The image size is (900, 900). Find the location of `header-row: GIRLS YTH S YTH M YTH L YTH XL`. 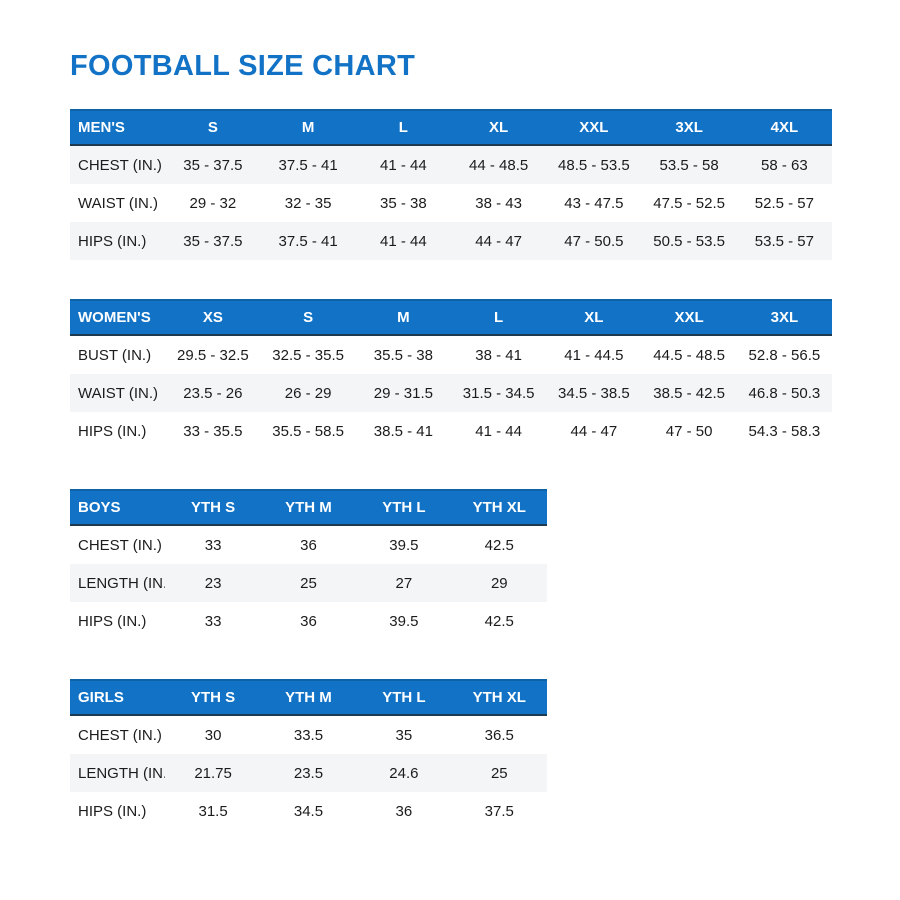

header-row: GIRLS YTH S YTH M YTH L YTH XL is located at coordinates (308, 697).